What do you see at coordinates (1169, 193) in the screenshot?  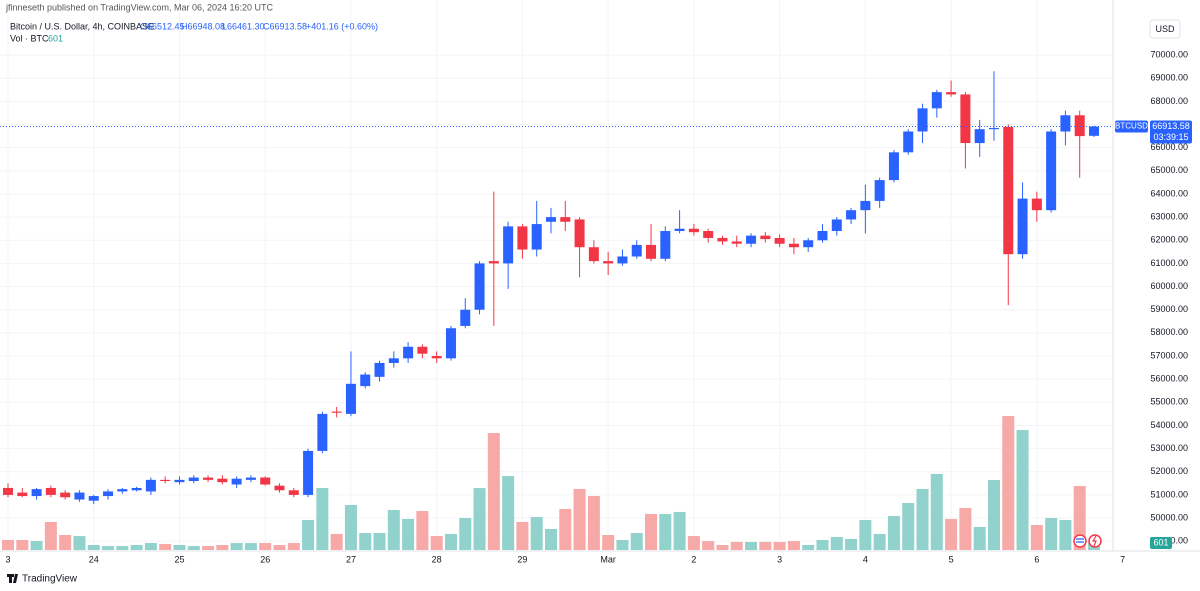 I see `y-tick-label: 64000.00` at bounding box center [1169, 193].